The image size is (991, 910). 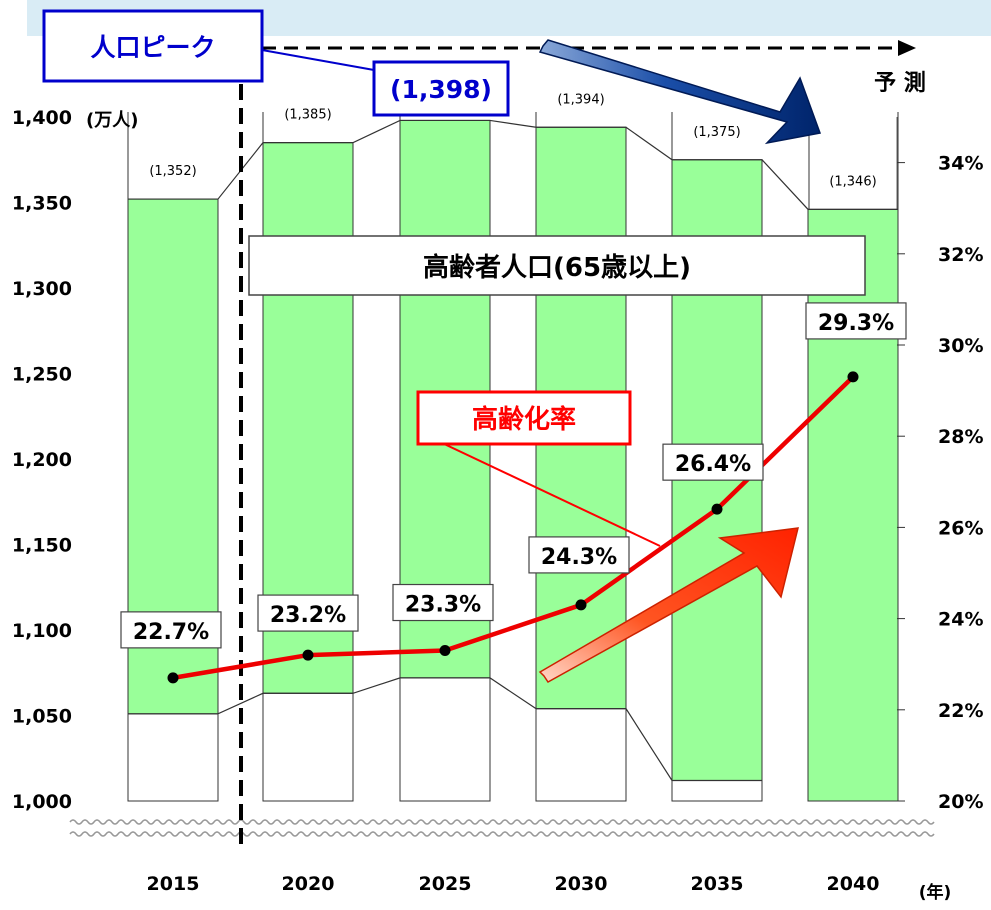 I want to click on x-tick-label: 2035, so click(x=717, y=884).